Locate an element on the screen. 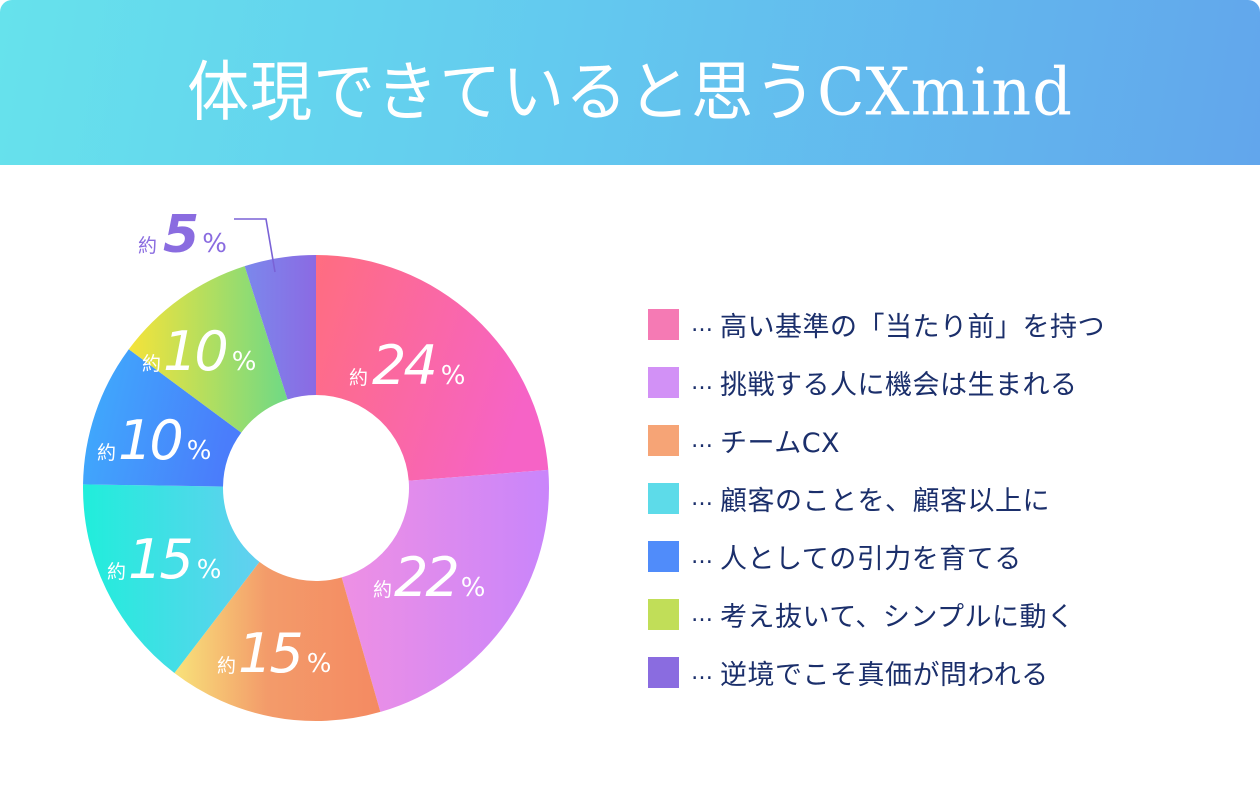 The width and height of the screenshot is (1260, 800). slice-label-24: 約24% is located at coordinates (407, 365).